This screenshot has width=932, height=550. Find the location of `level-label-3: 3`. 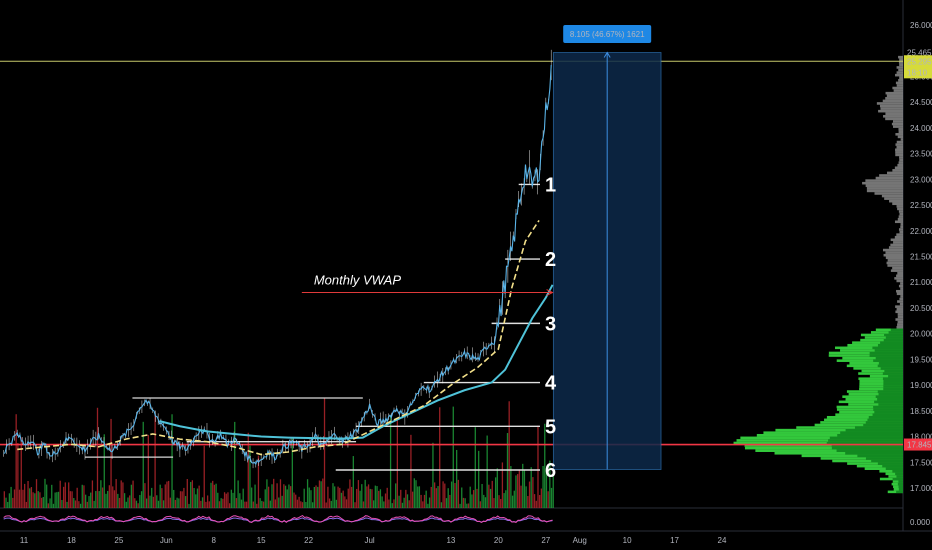

level-label-3: 3 is located at coordinates (550, 324).